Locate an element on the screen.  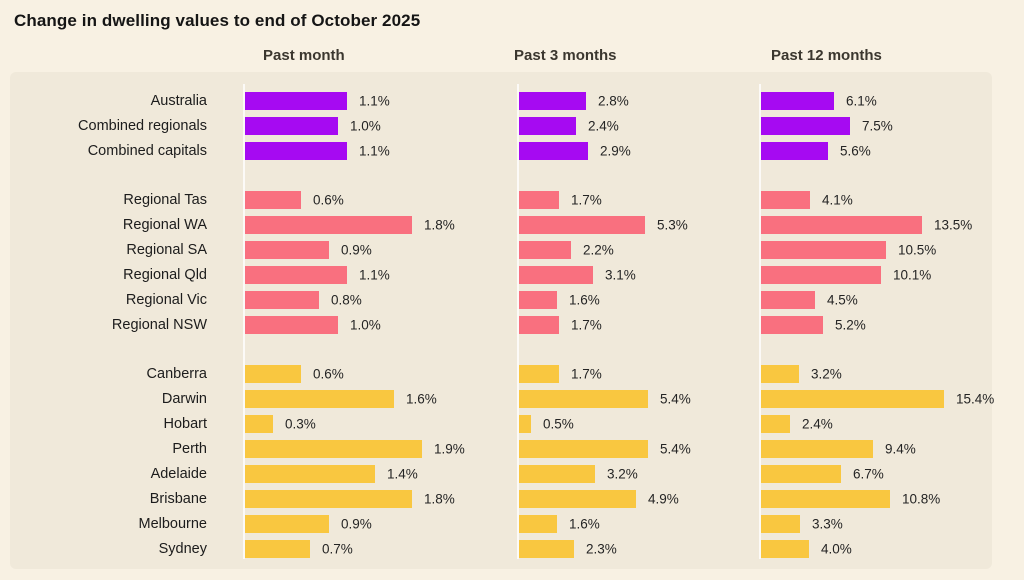
bar-cell: 3.3% is located at coordinates (876, 523).